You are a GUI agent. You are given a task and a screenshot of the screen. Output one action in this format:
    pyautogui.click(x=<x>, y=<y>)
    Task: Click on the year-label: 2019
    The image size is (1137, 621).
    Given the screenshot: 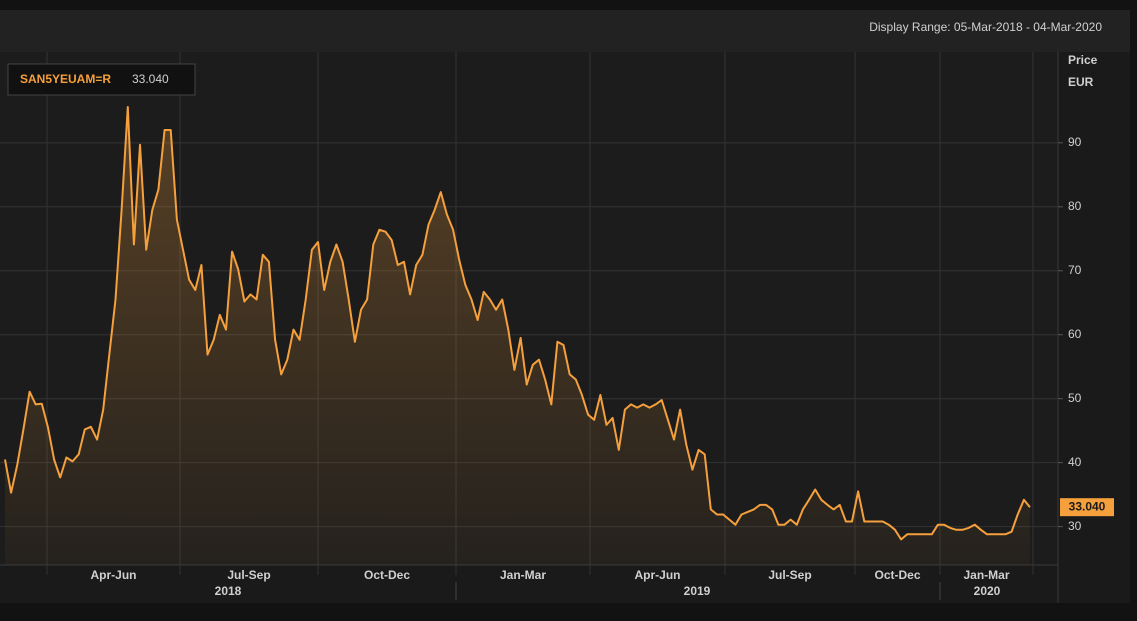 What is the action you would take?
    pyautogui.click(x=697, y=591)
    